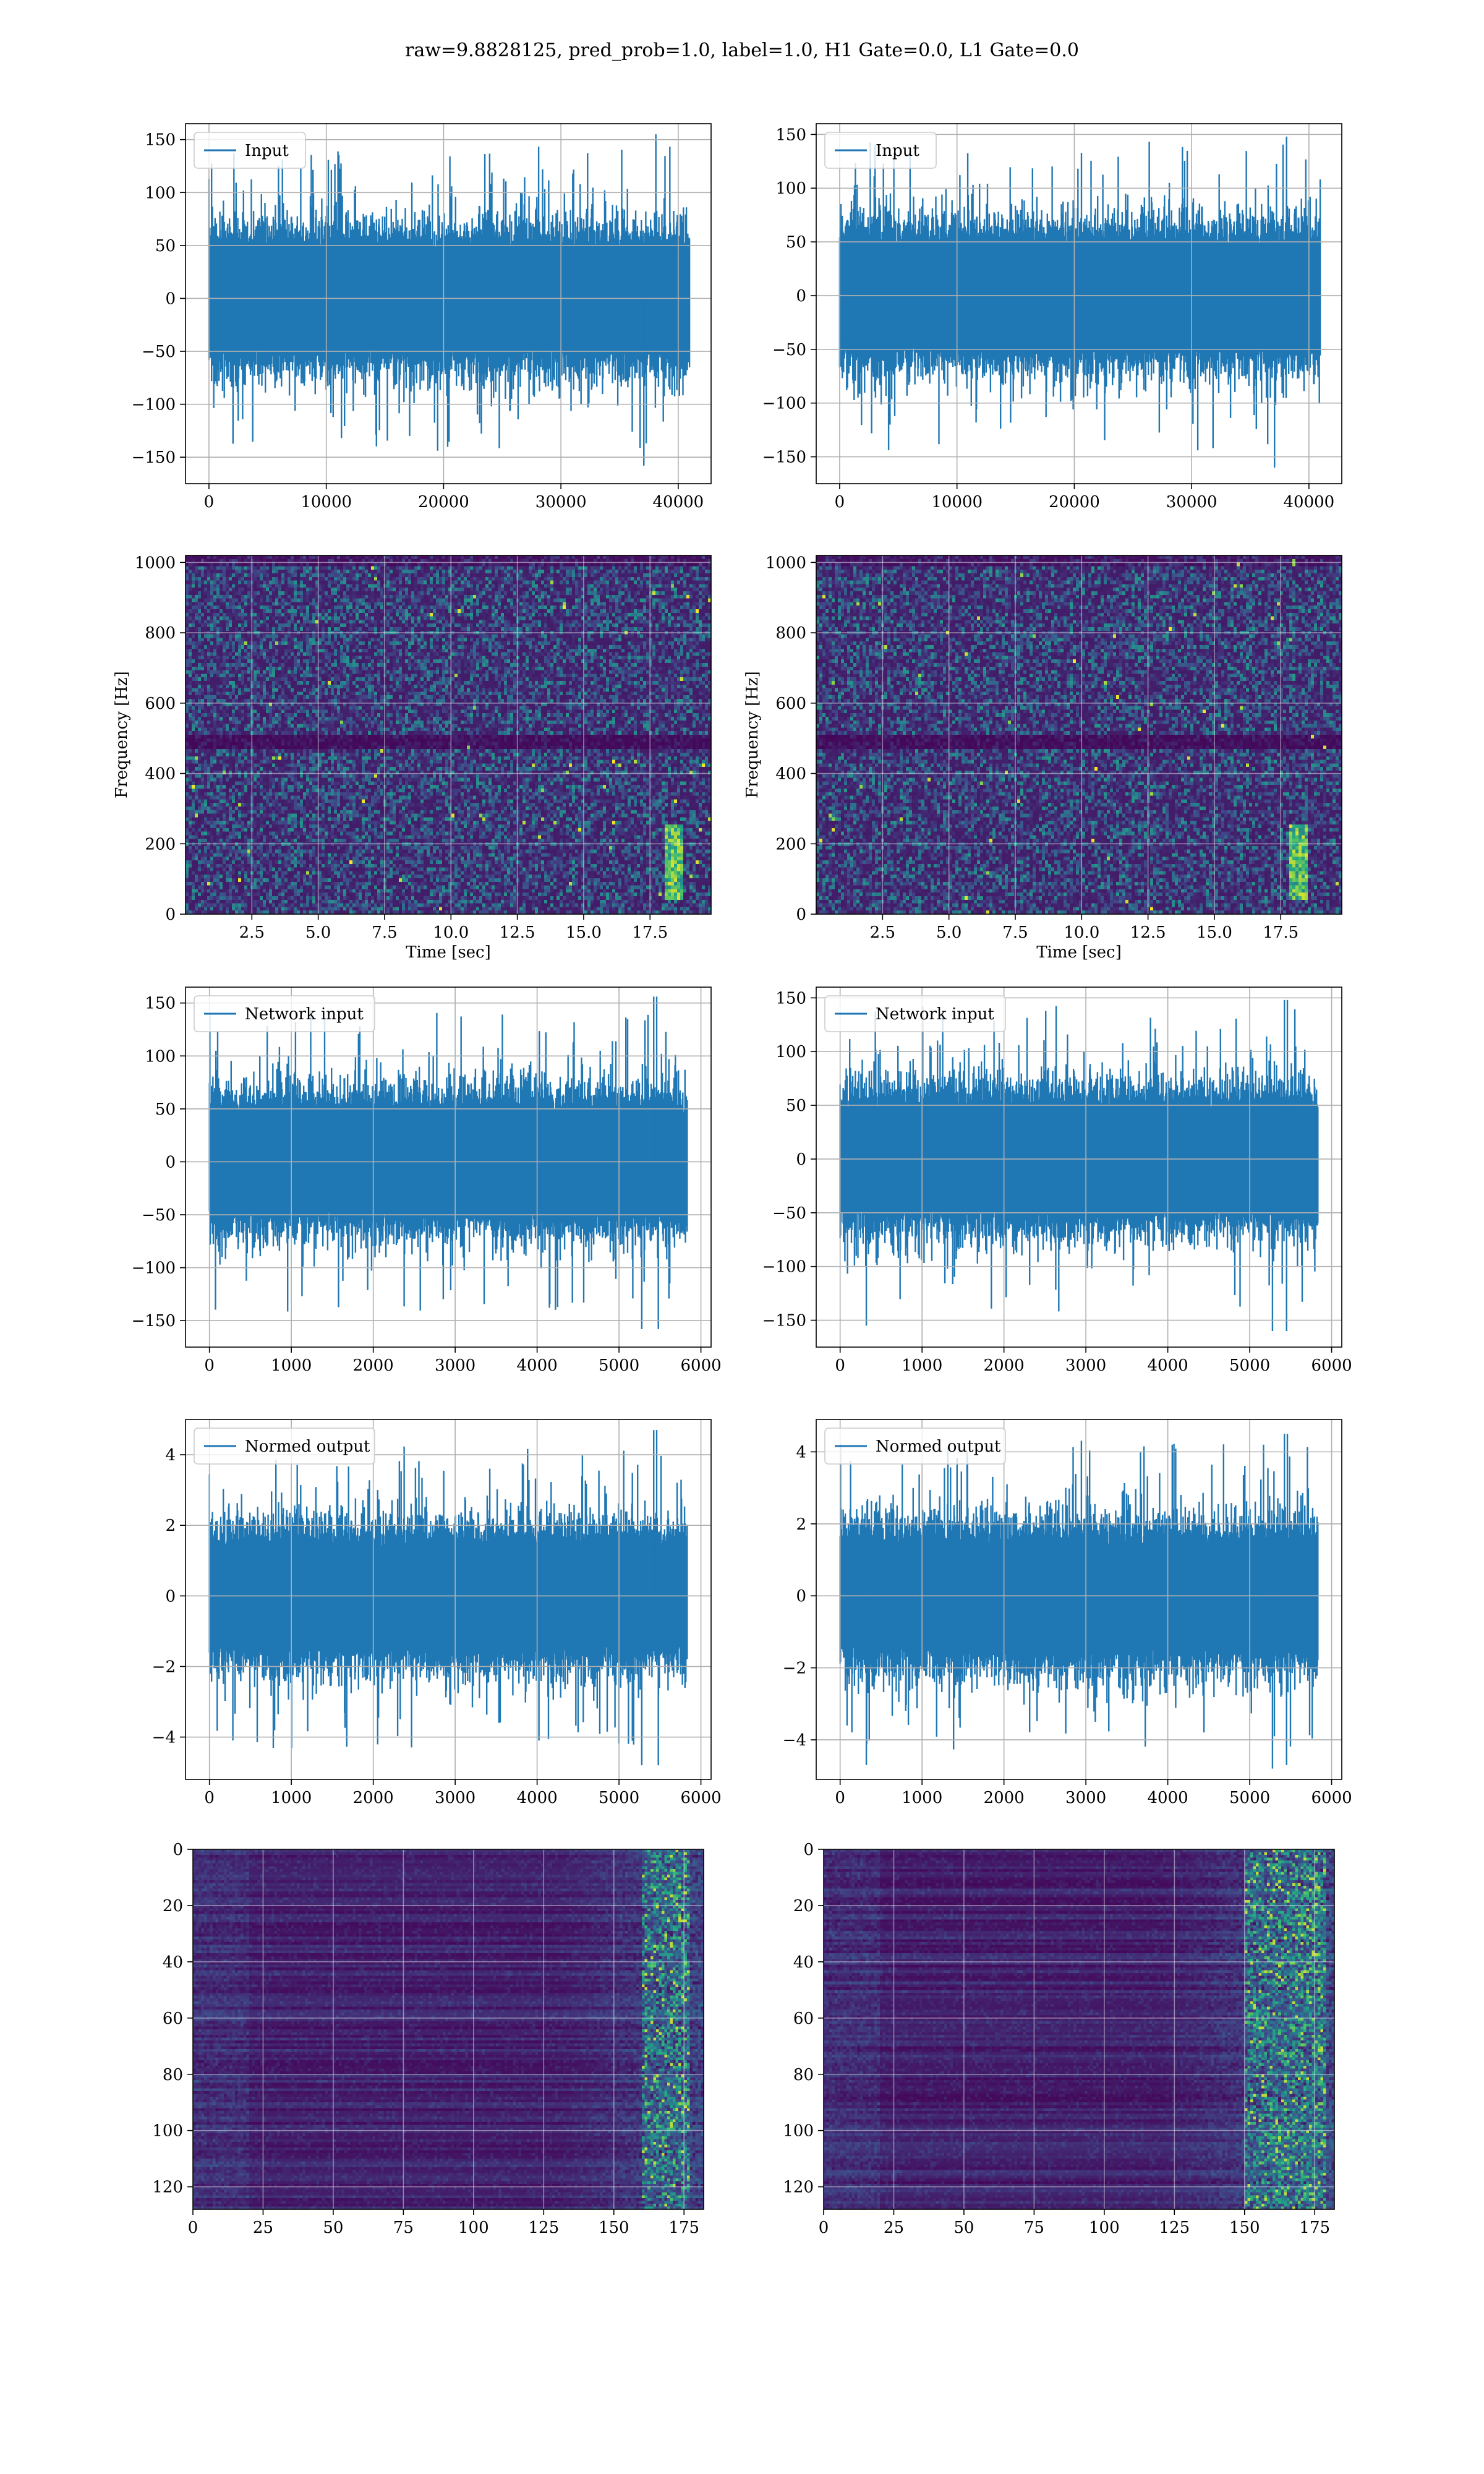 This screenshot has width=1484, height=2474. What do you see at coordinates (957, 502) in the screenshot?
I see `x-tick-label: 10000` at bounding box center [957, 502].